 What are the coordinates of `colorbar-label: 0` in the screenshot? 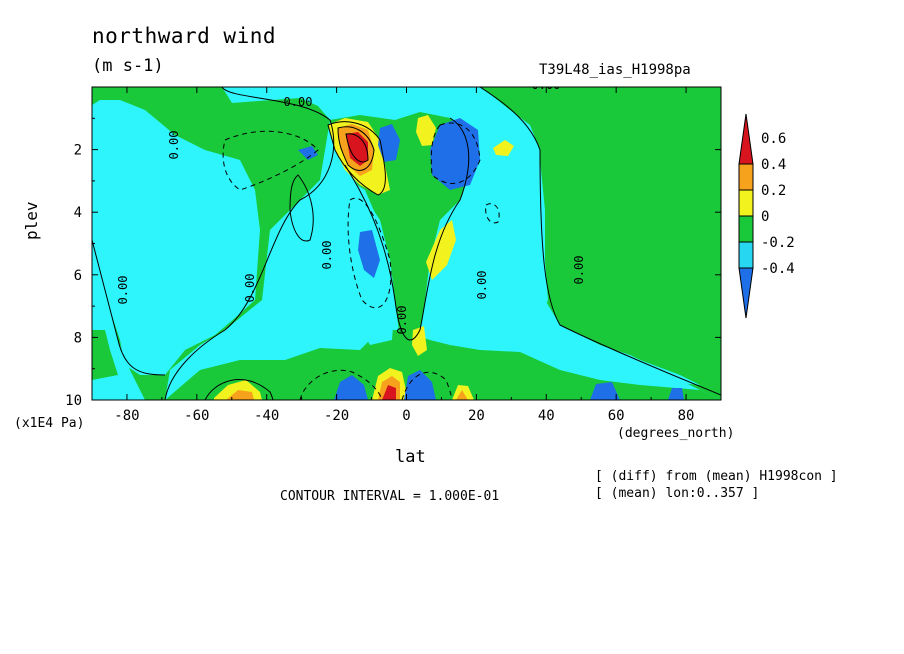 It's located at (765, 217).